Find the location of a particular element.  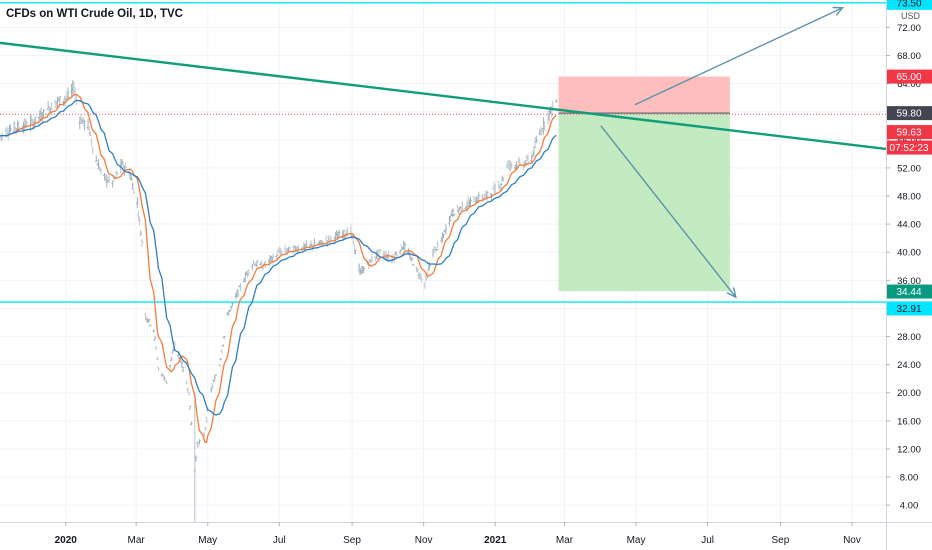

x-tick-label: May is located at coordinates (636, 540).